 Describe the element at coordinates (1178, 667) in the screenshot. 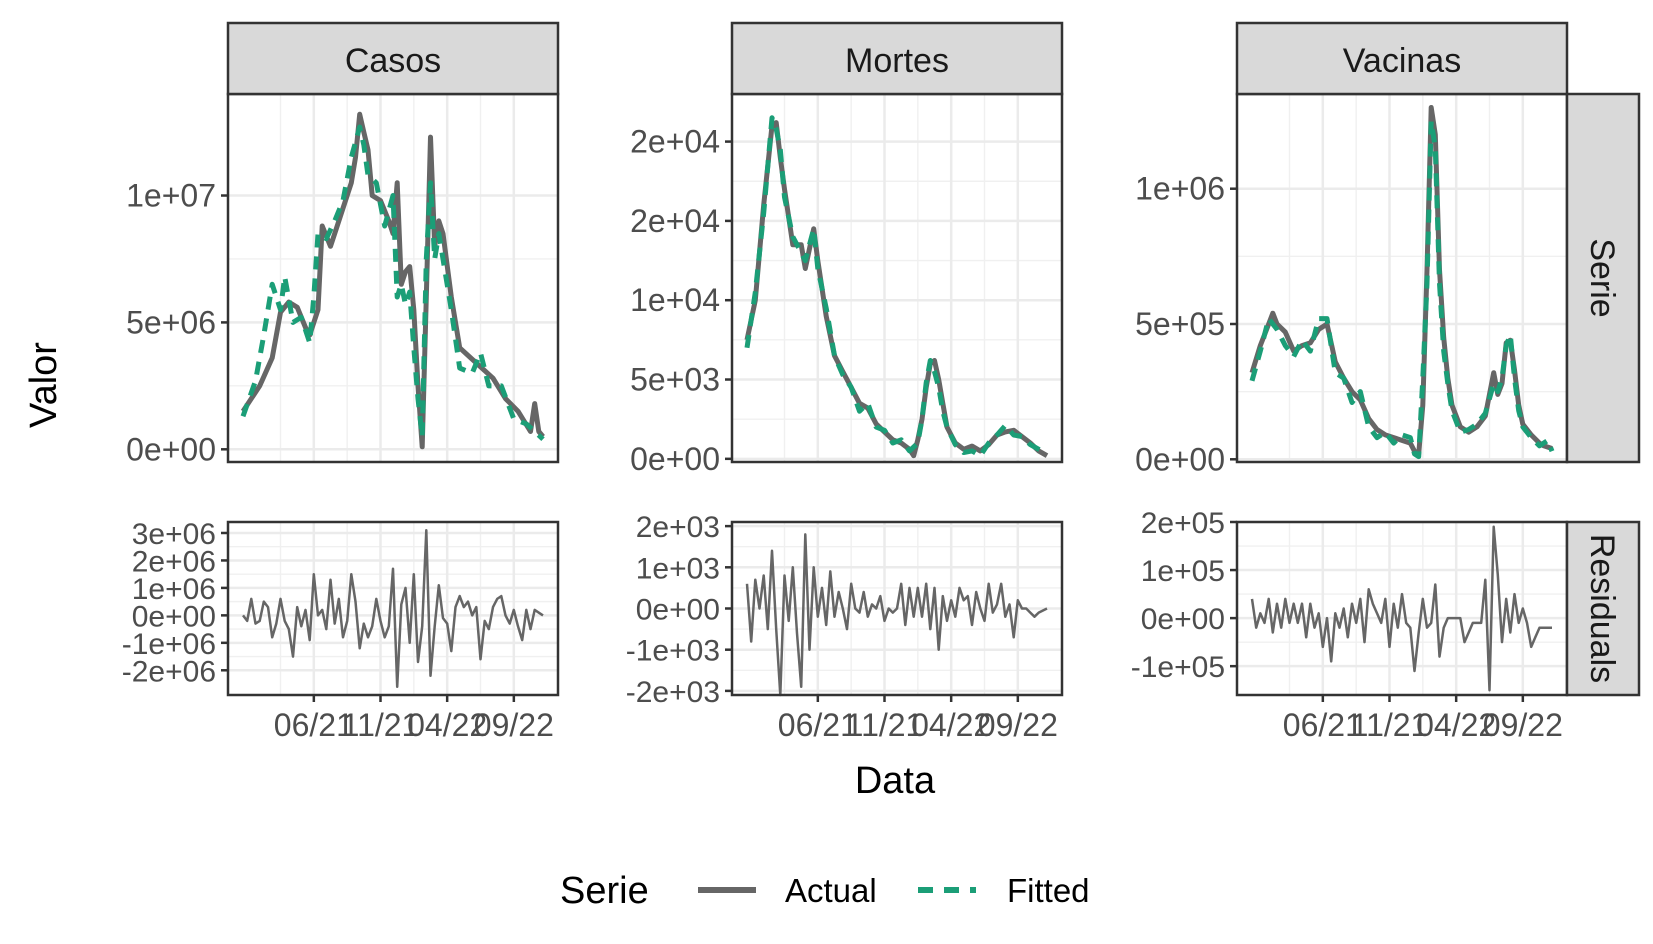

I see `y-tick-label: -1e+05` at that location.